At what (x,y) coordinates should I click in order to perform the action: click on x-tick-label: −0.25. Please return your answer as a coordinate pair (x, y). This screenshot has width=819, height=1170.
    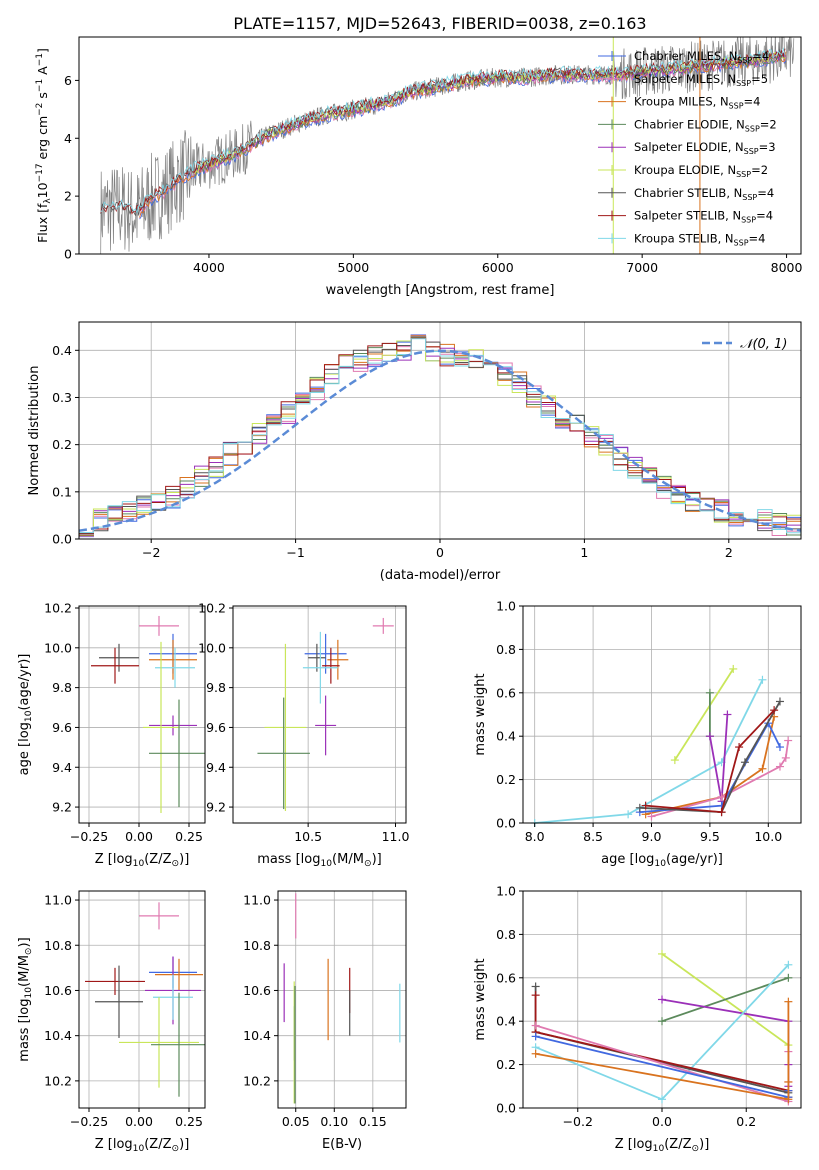
    Looking at the image, I should click on (89, 1121).